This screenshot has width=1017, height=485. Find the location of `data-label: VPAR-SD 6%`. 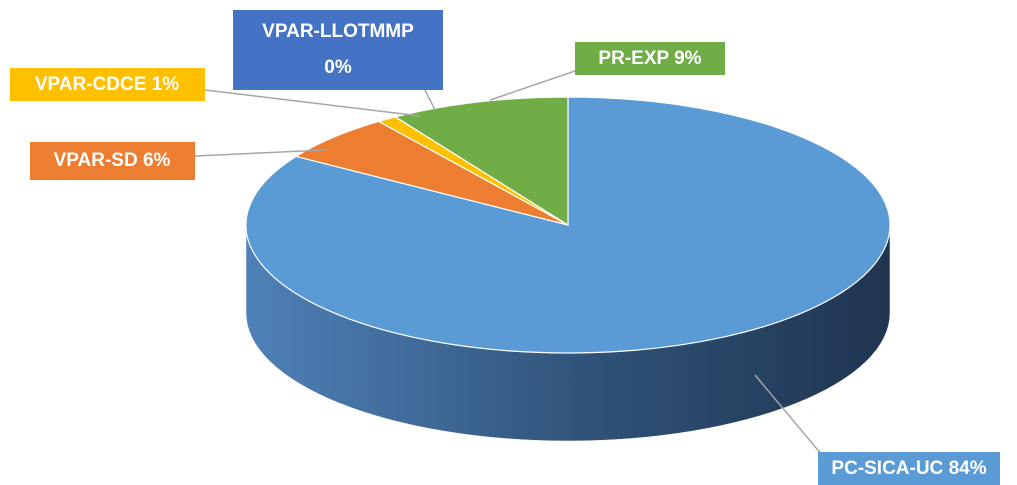

data-label: VPAR-SD 6% is located at coordinates (112, 160).